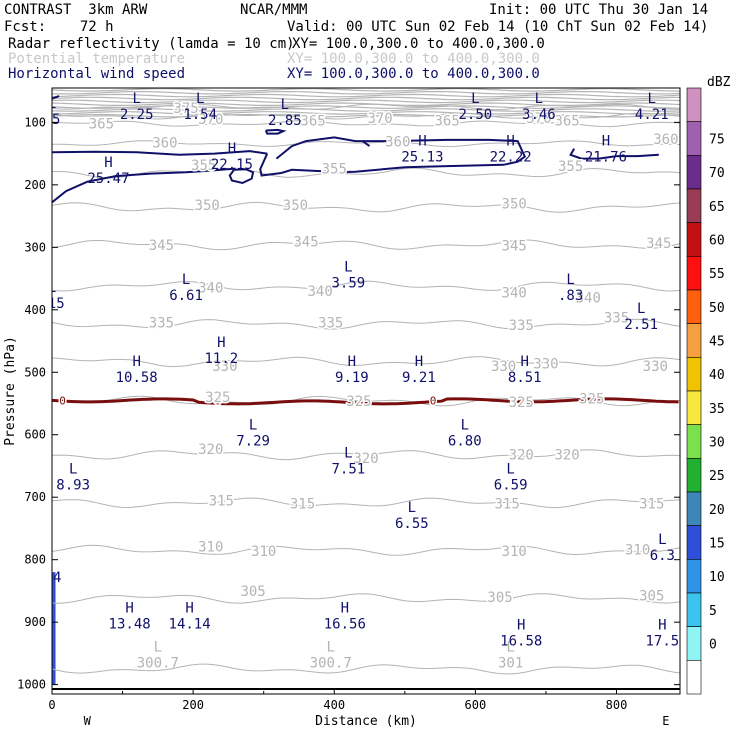 The width and height of the screenshot is (740, 740). Describe the element at coordinates (599, 10) in the screenshot. I see `init-time: Init: 00 UTC Thu 30 Jan 14` at that location.